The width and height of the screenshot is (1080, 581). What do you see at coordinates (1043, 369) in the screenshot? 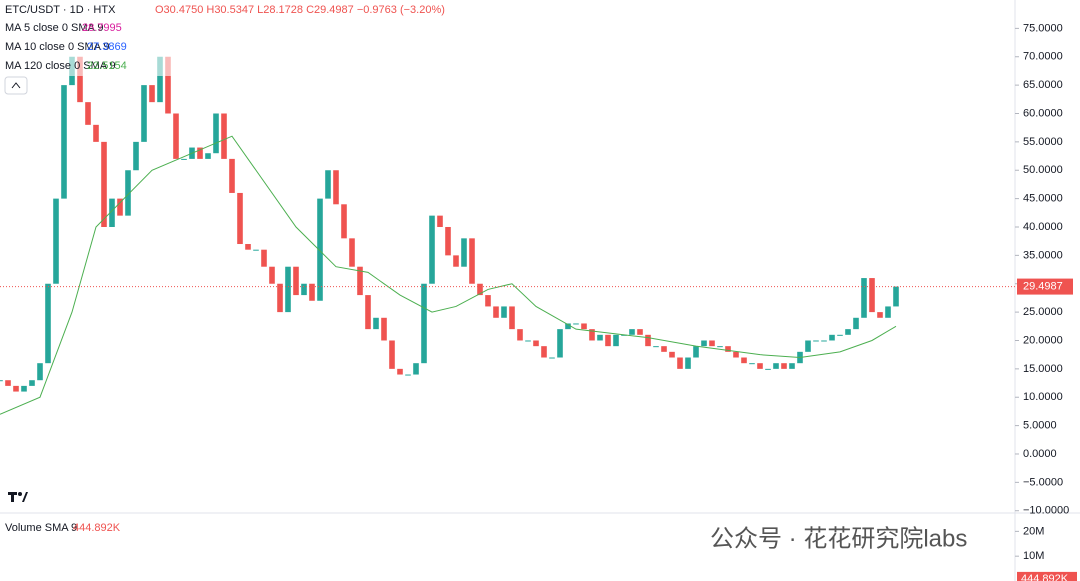
I see `y-tick-label: 15.0000` at bounding box center [1043, 369].